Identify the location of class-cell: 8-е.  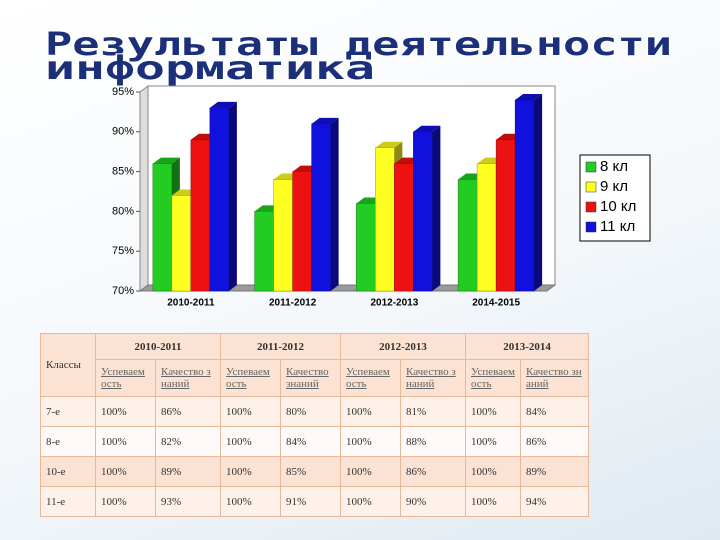
(68, 441).